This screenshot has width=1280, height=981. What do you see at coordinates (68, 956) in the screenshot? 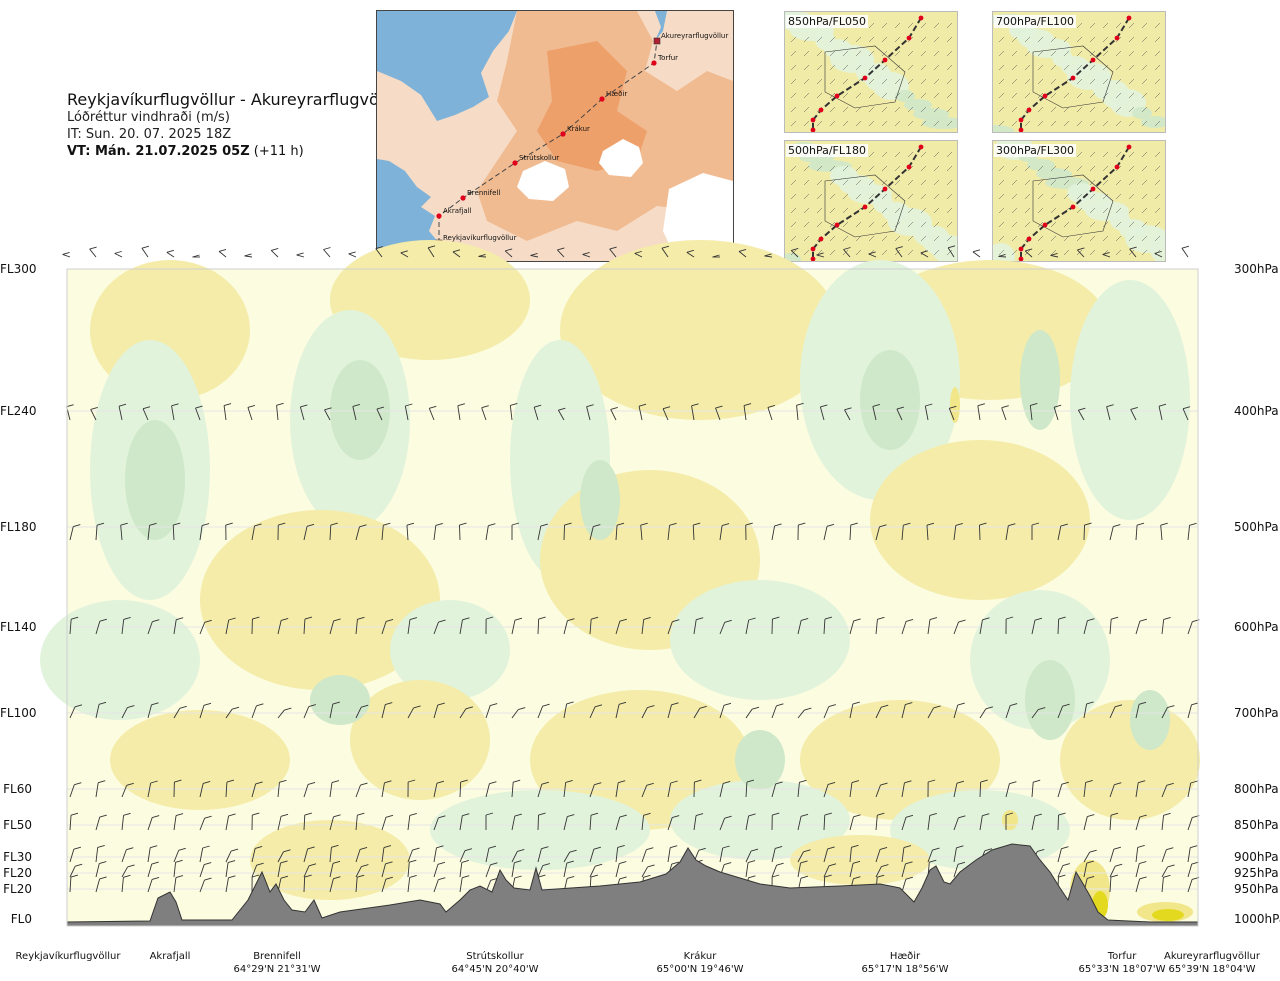
I see `route-point-name: Reykjavíkurflugvöllur` at bounding box center [68, 956].